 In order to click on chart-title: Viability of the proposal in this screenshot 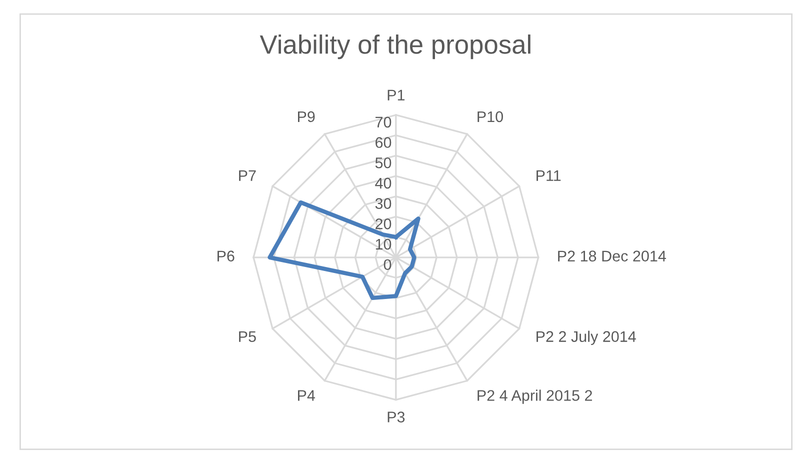, I will do `click(395, 47)`.